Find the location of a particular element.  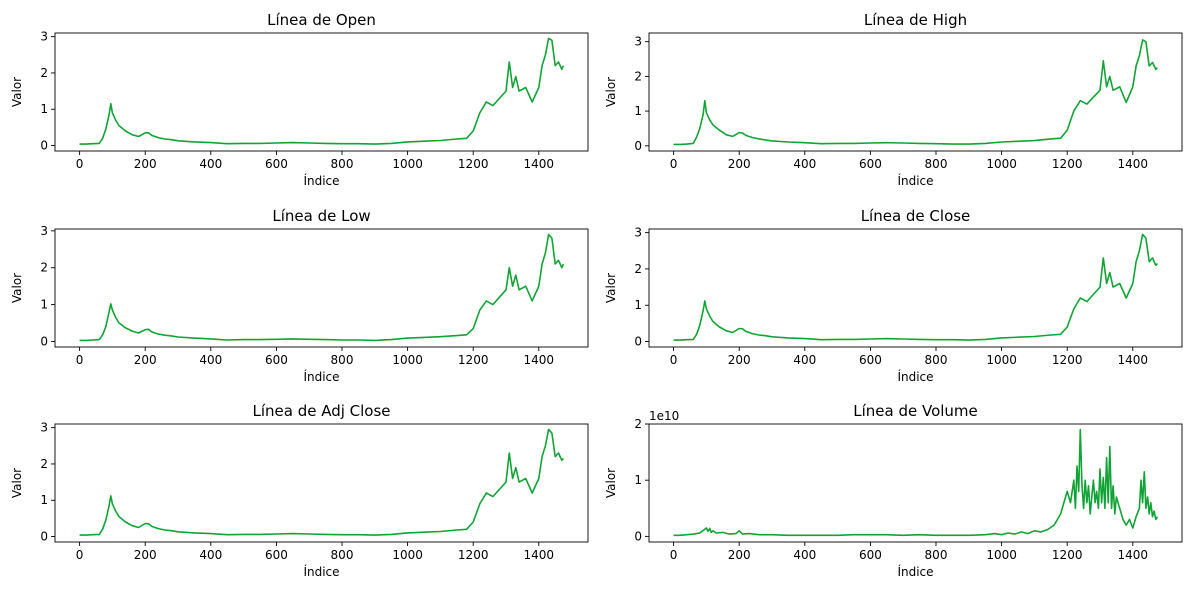

chart-title: Línea de Volume is located at coordinates (915, 411).